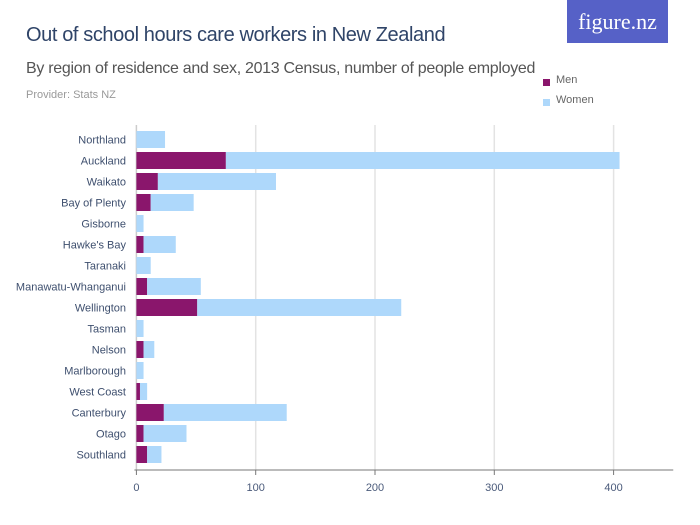  I want to click on category-label: Otago, so click(111, 435).